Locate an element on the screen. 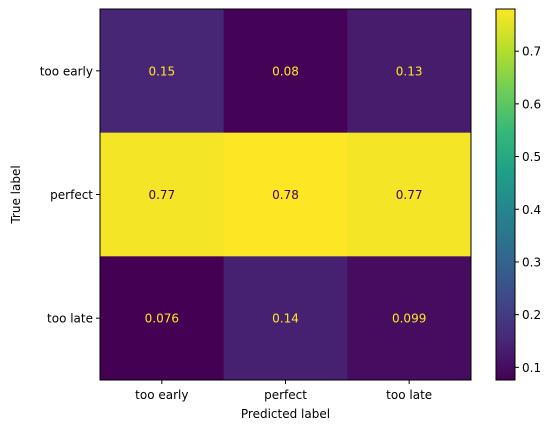 This screenshot has height=432, width=555. y-tick-label: too early is located at coordinates (66, 71).